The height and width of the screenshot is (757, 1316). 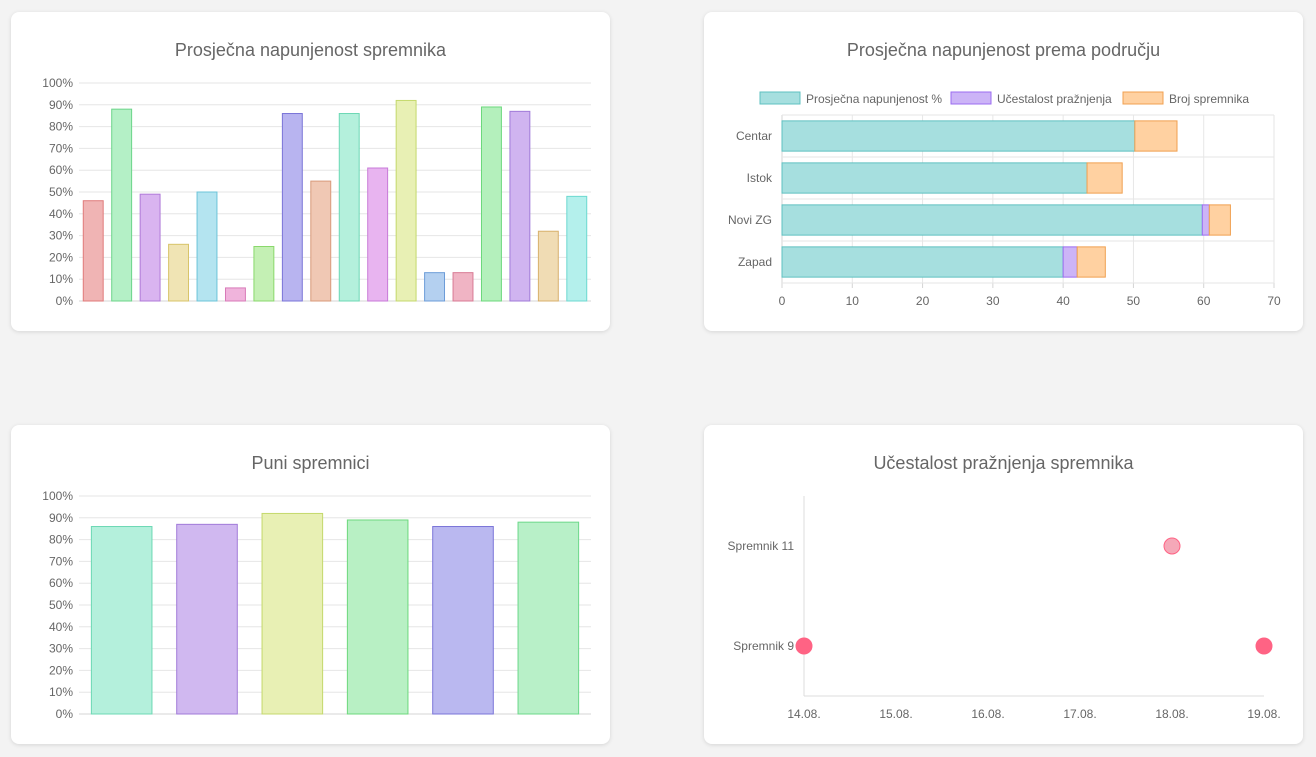 I want to click on x-tick-label: 14.08., so click(x=803, y=714).